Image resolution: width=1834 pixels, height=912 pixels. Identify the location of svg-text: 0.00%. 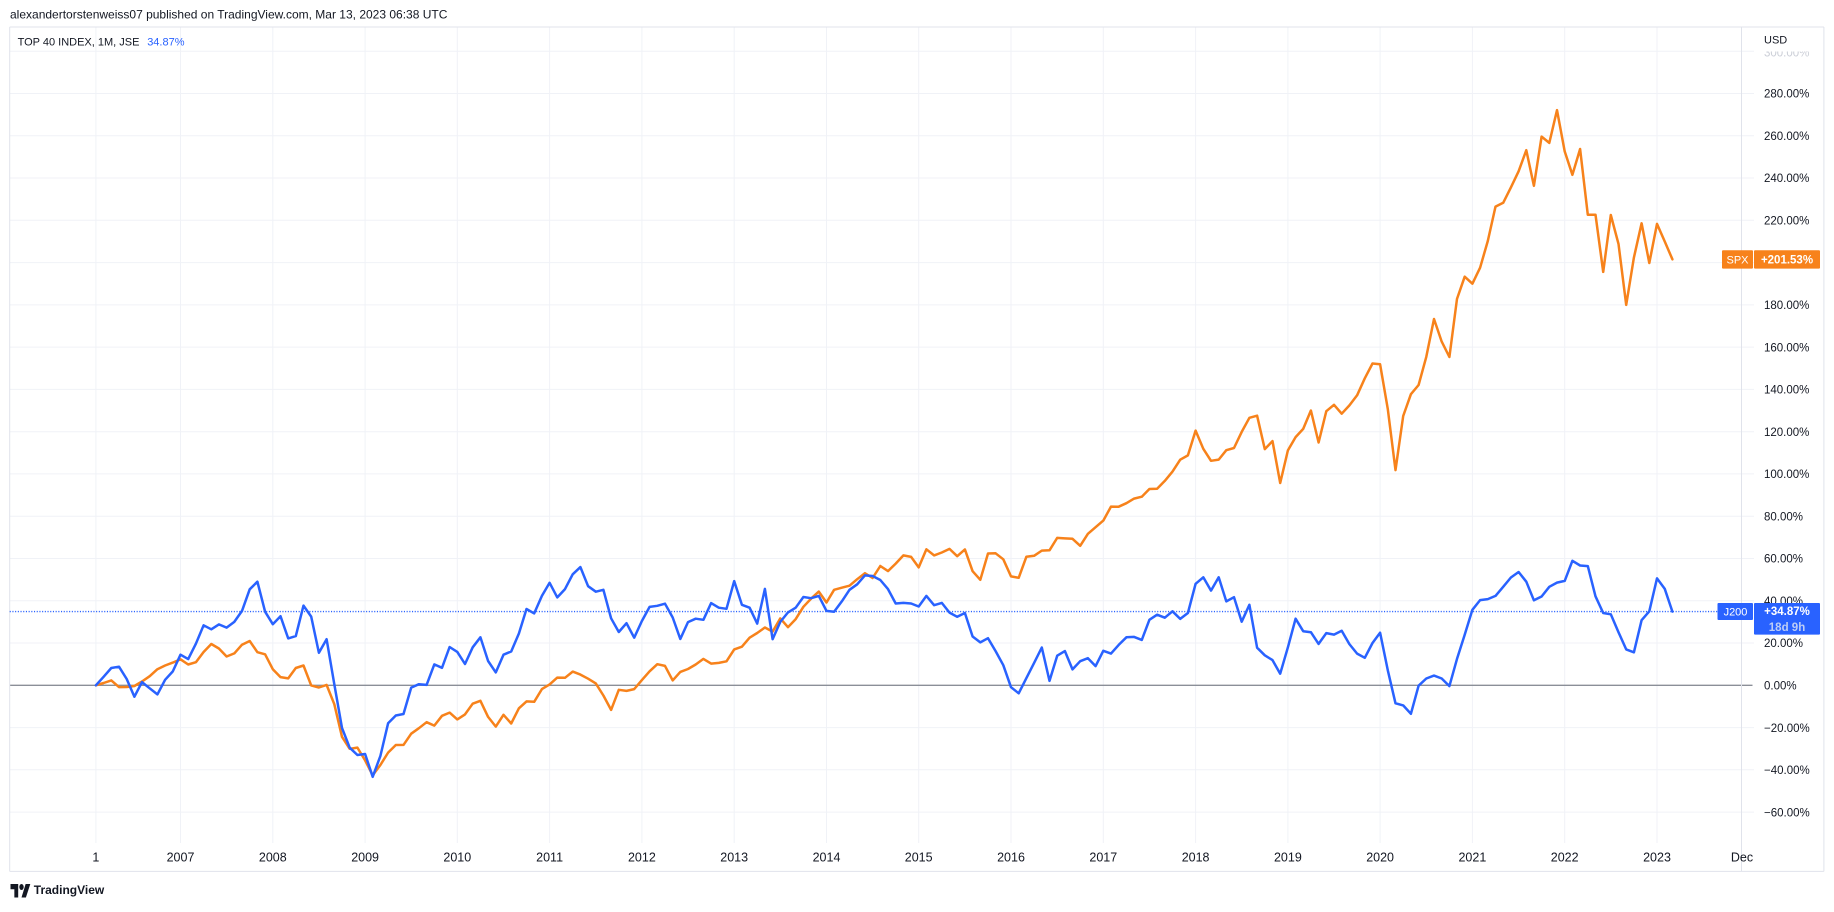
(1780, 687).